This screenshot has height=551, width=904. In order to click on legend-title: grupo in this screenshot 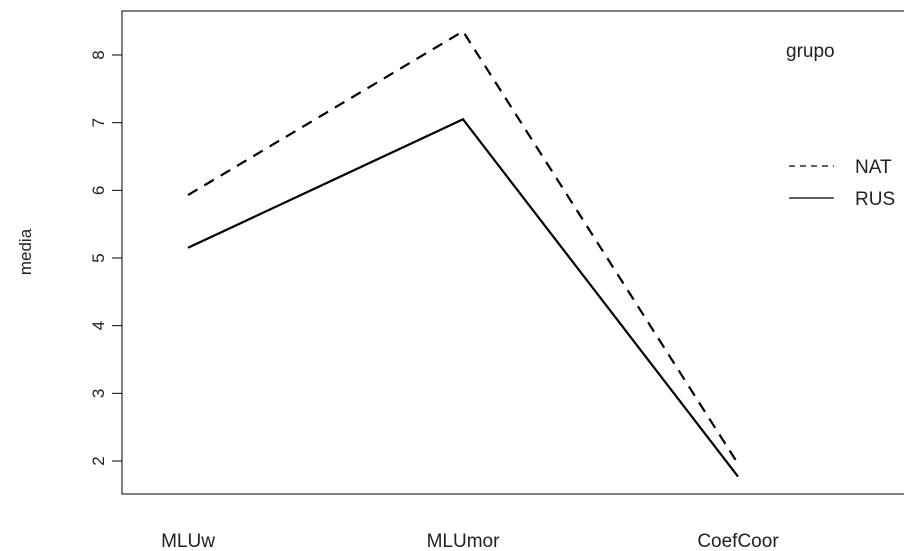, I will do `click(810, 51)`.